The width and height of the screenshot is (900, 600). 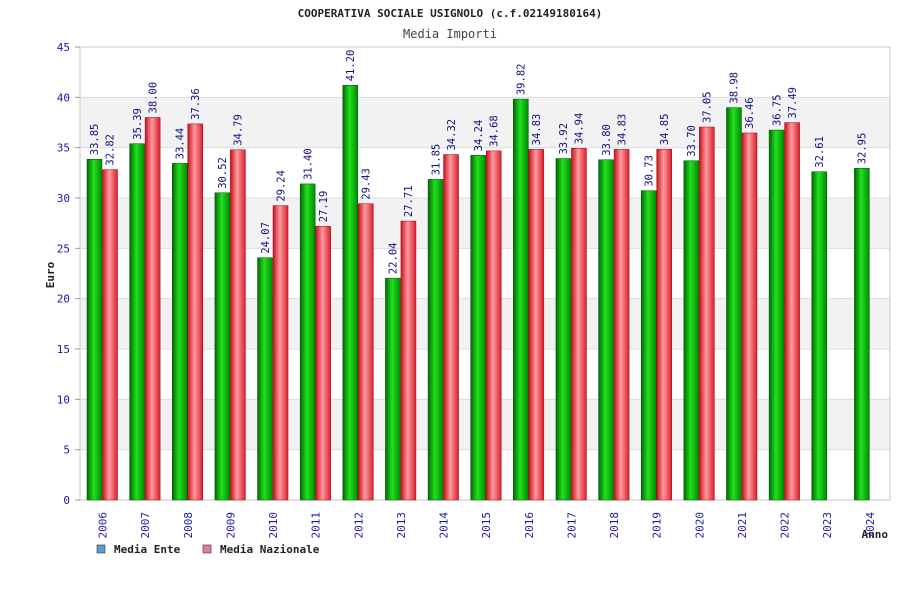 What do you see at coordinates (195, 312) in the screenshot?
I see `bar-media-nazionale-2008` at bounding box center [195, 312].